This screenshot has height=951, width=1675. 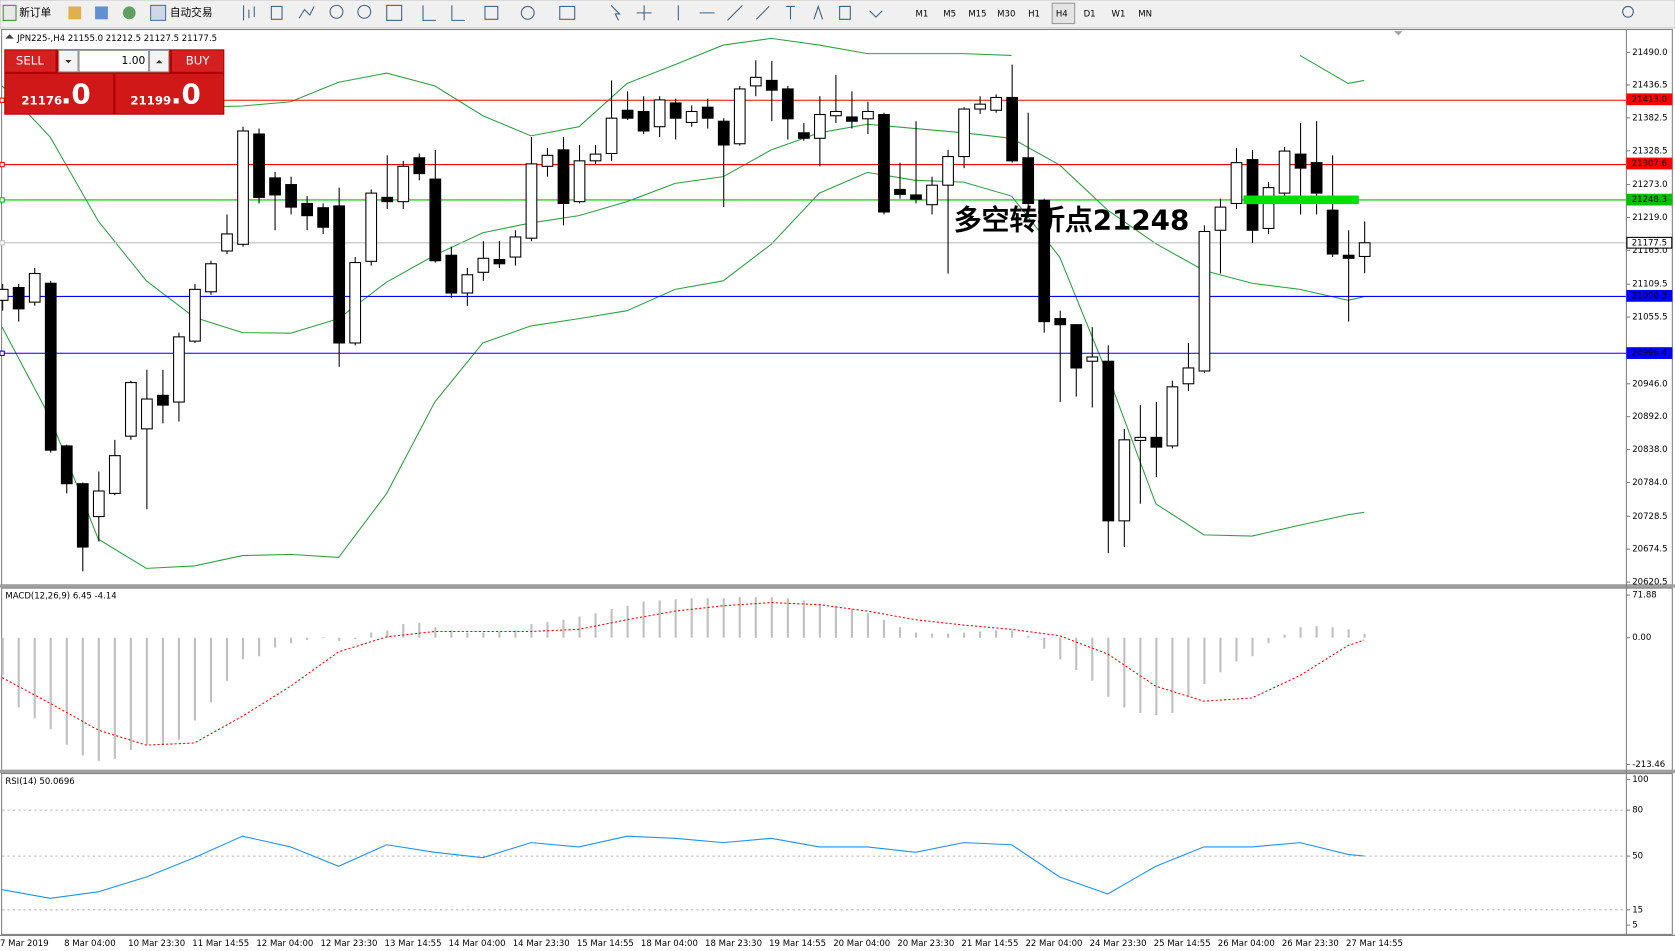 I want to click on toolbar, so click(x=837, y=14).